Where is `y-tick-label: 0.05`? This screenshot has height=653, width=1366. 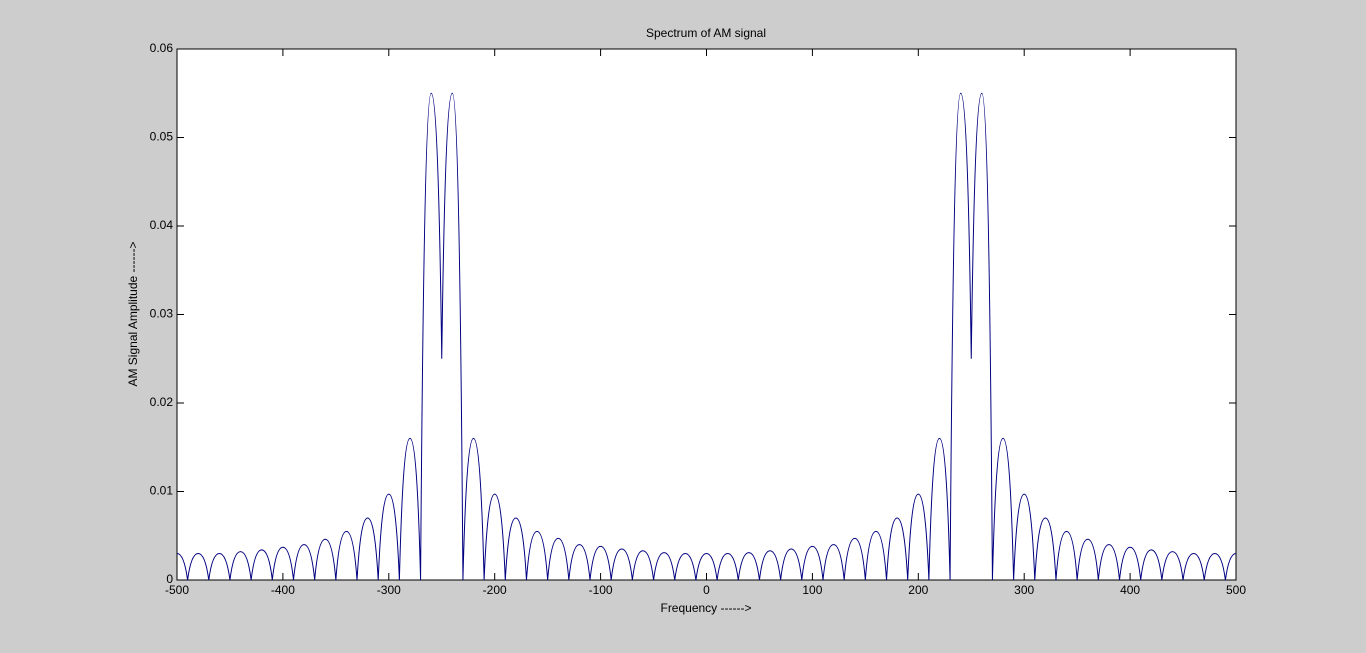 y-tick-label: 0.05 is located at coordinates (162, 137).